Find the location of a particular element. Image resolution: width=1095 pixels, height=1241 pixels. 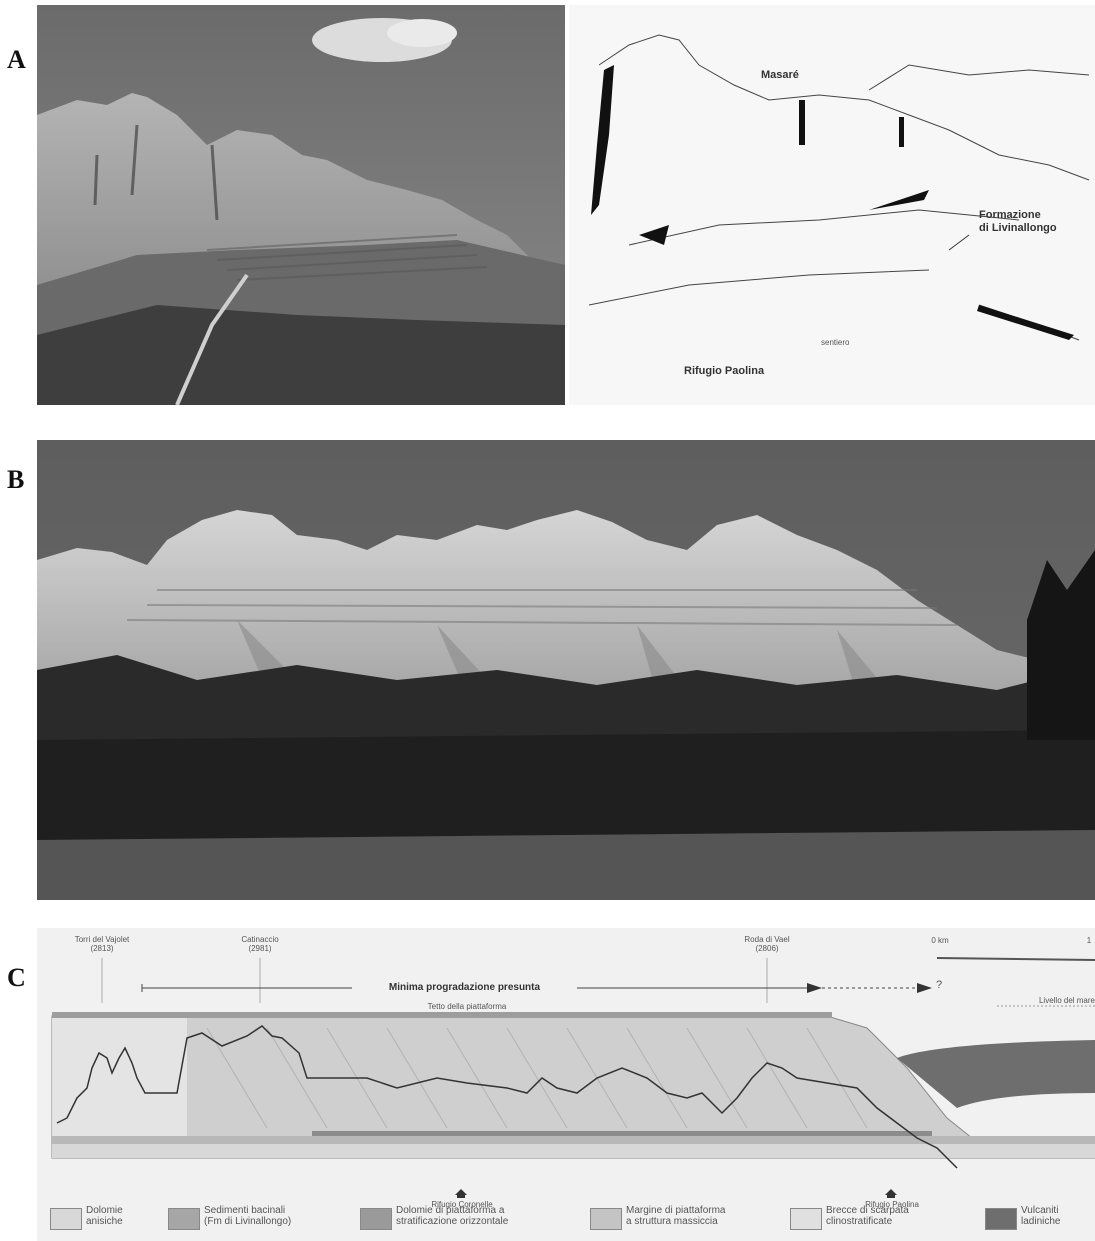

panel-letter-b: B is located at coordinates (16, 479).